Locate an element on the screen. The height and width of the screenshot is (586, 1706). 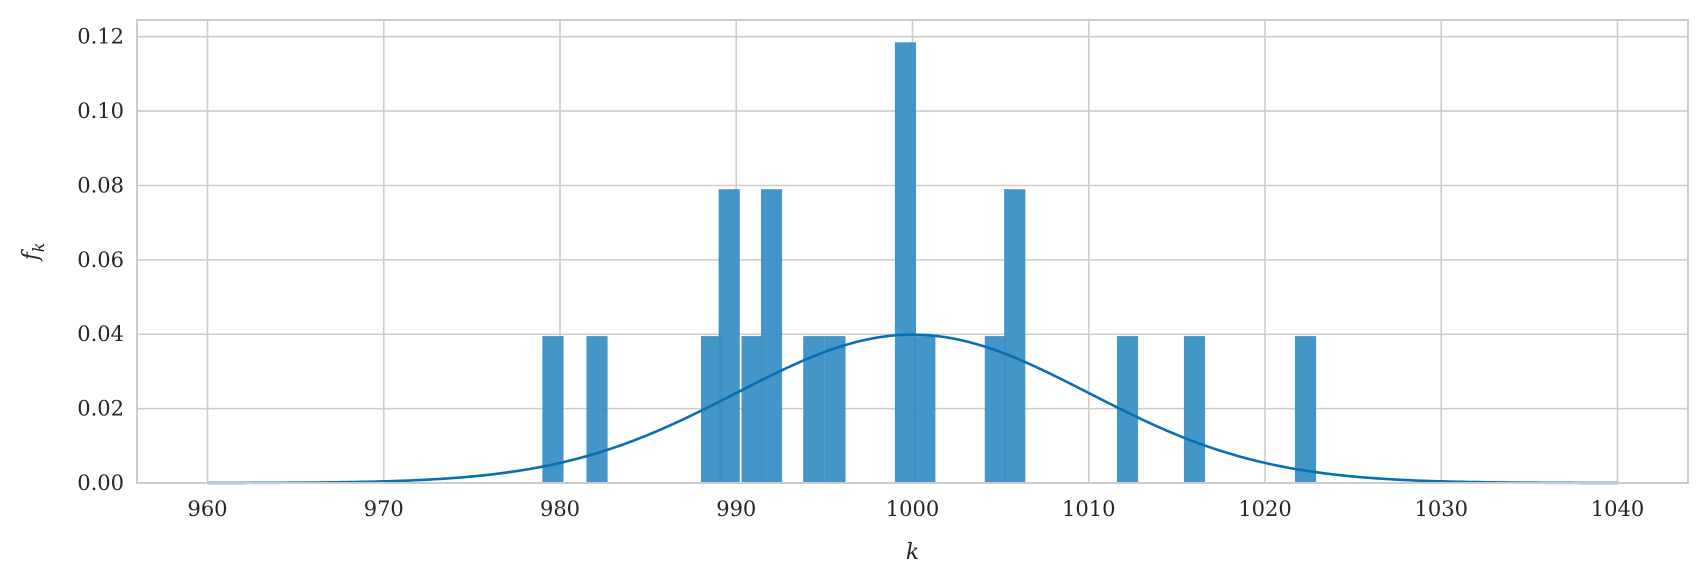
x-axis-label: k is located at coordinates (912, 552).